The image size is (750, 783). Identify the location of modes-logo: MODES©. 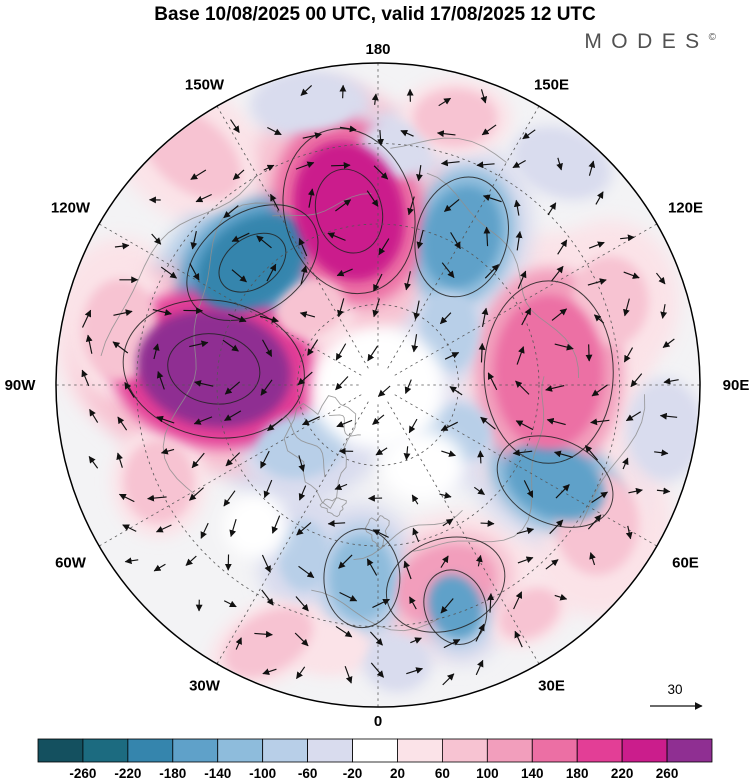
(650, 42).